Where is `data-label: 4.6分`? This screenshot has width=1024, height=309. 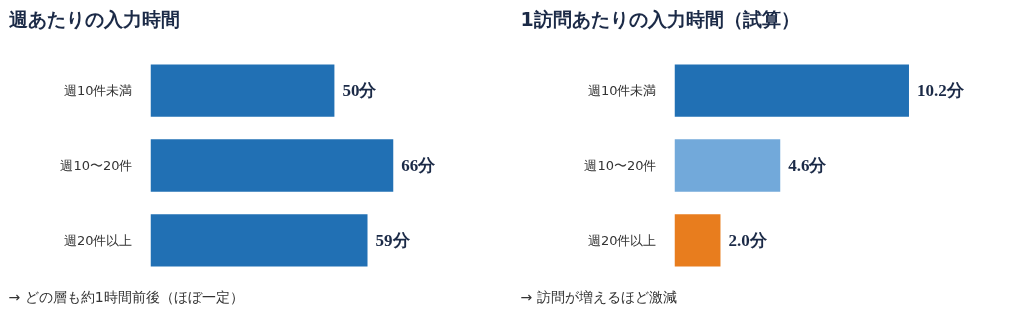 data-label: 4.6分 is located at coordinates (808, 165).